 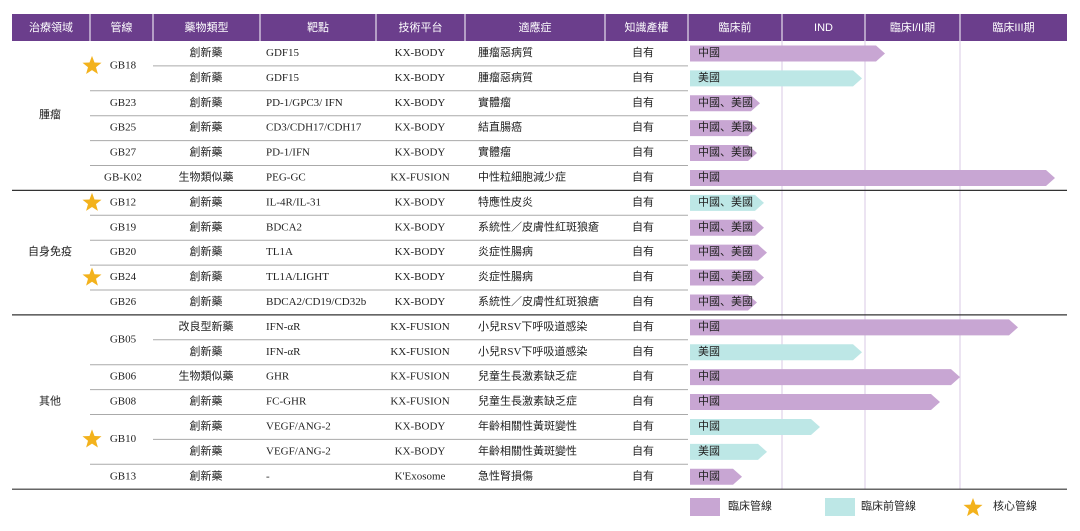 I want to click on pipeline: GB-K02, so click(x=123, y=177).